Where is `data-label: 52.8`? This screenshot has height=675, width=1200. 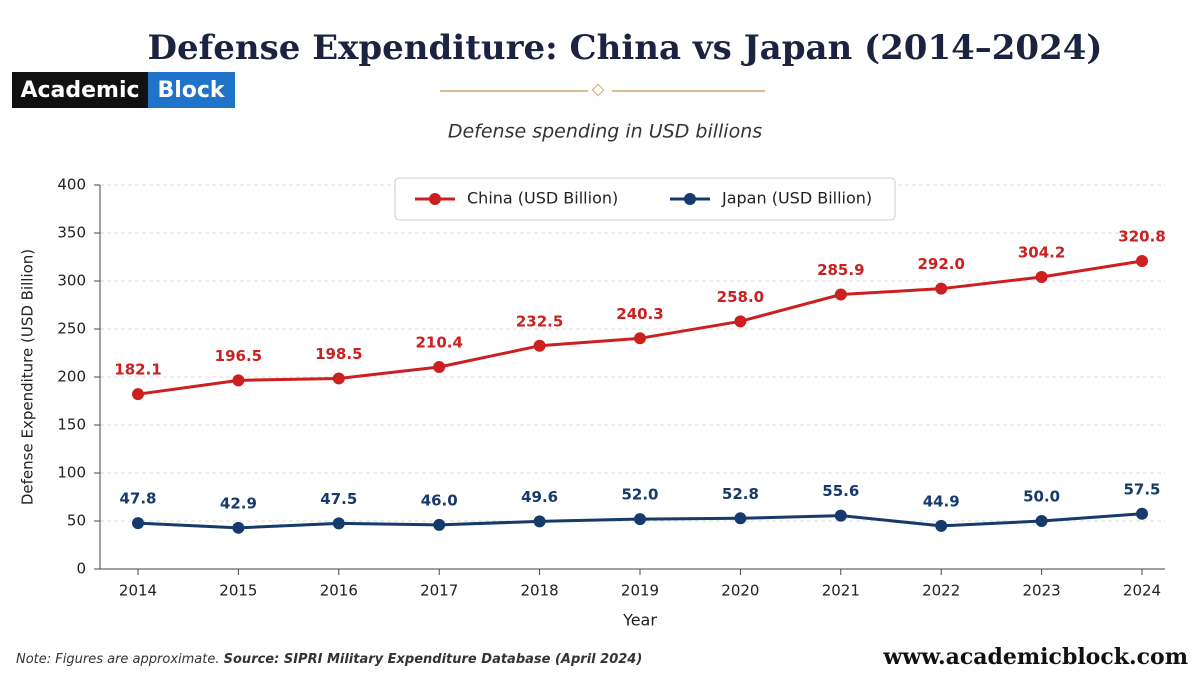 data-label: 52.8 is located at coordinates (740, 494).